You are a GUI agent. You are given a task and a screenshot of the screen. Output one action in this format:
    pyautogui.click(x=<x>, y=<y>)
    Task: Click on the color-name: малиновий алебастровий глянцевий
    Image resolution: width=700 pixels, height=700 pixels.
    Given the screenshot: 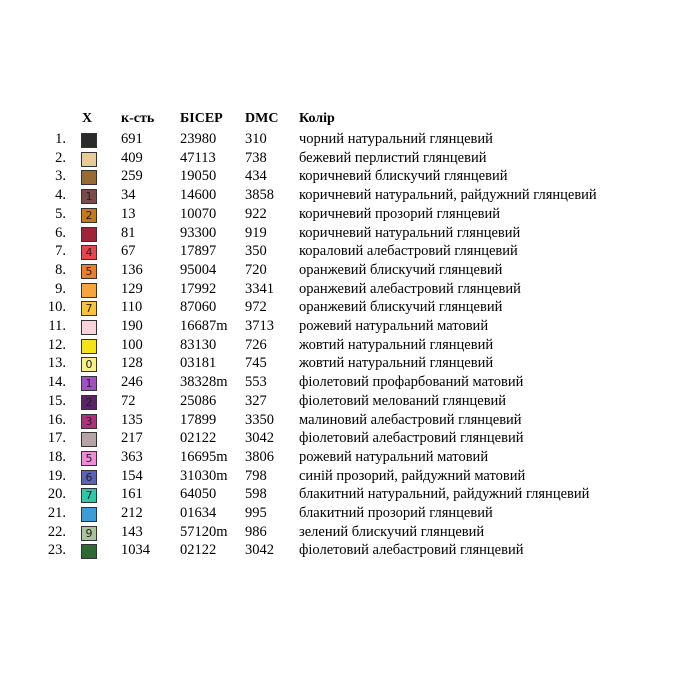 What is the action you would take?
    pyautogui.click(x=410, y=419)
    